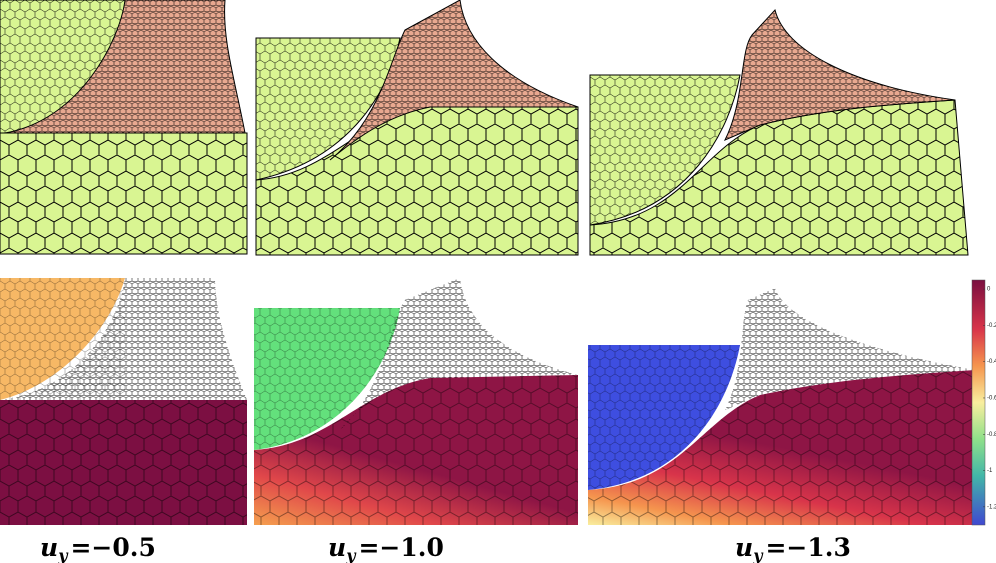 The width and height of the screenshot is (996, 563). Describe the element at coordinates (991, 435) in the screenshot. I see `colorbar-tick-label: -0.8` at that location.